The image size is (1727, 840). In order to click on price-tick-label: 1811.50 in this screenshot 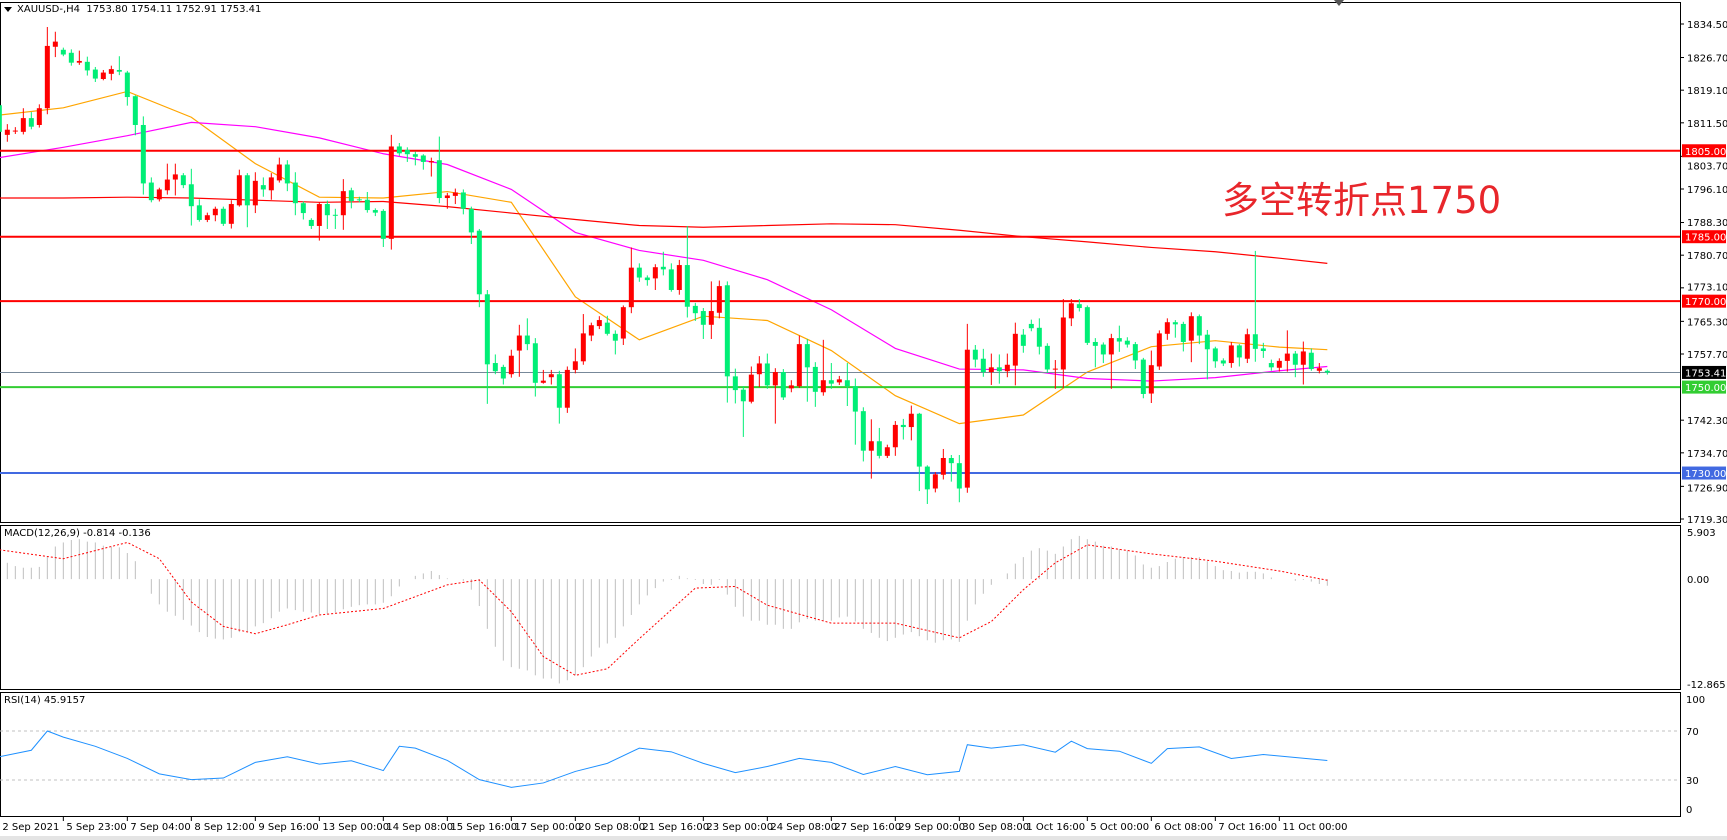, I will do `click(1707, 124)`.